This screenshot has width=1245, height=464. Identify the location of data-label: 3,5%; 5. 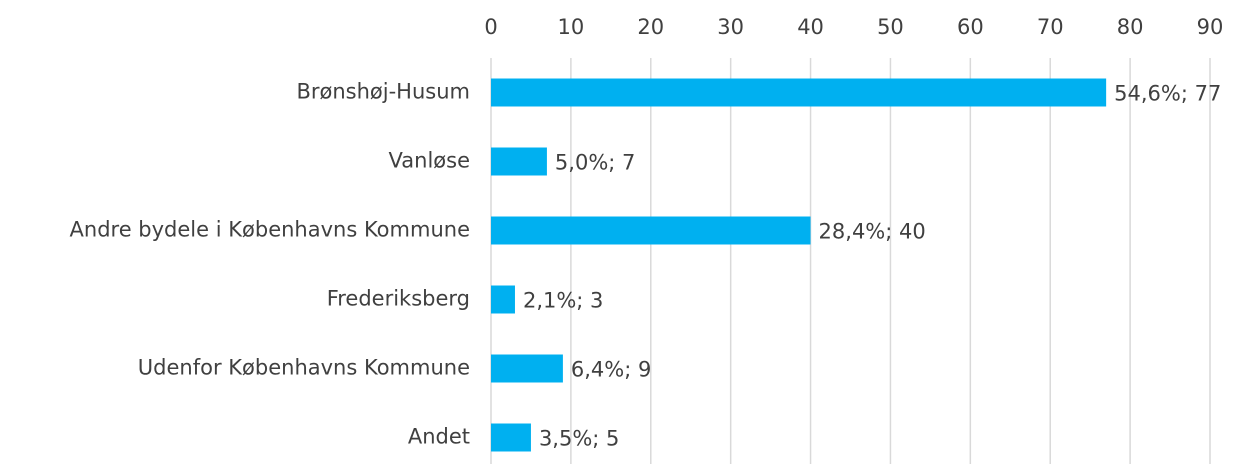
(579, 439).